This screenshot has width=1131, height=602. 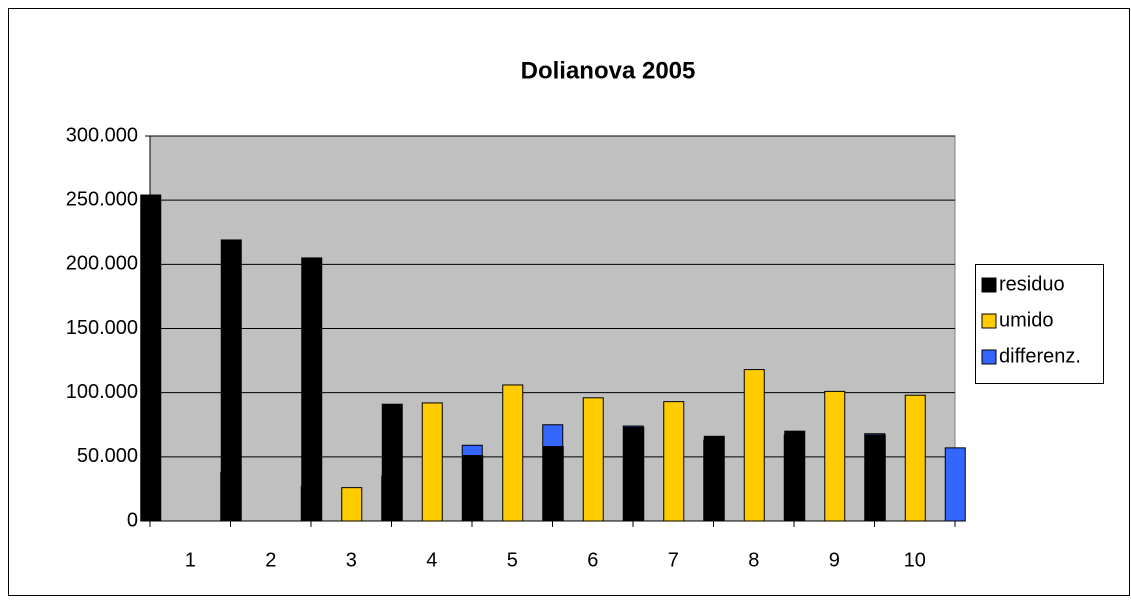 What do you see at coordinates (915, 560) in the screenshot?
I see `x-tick-label: 10` at bounding box center [915, 560].